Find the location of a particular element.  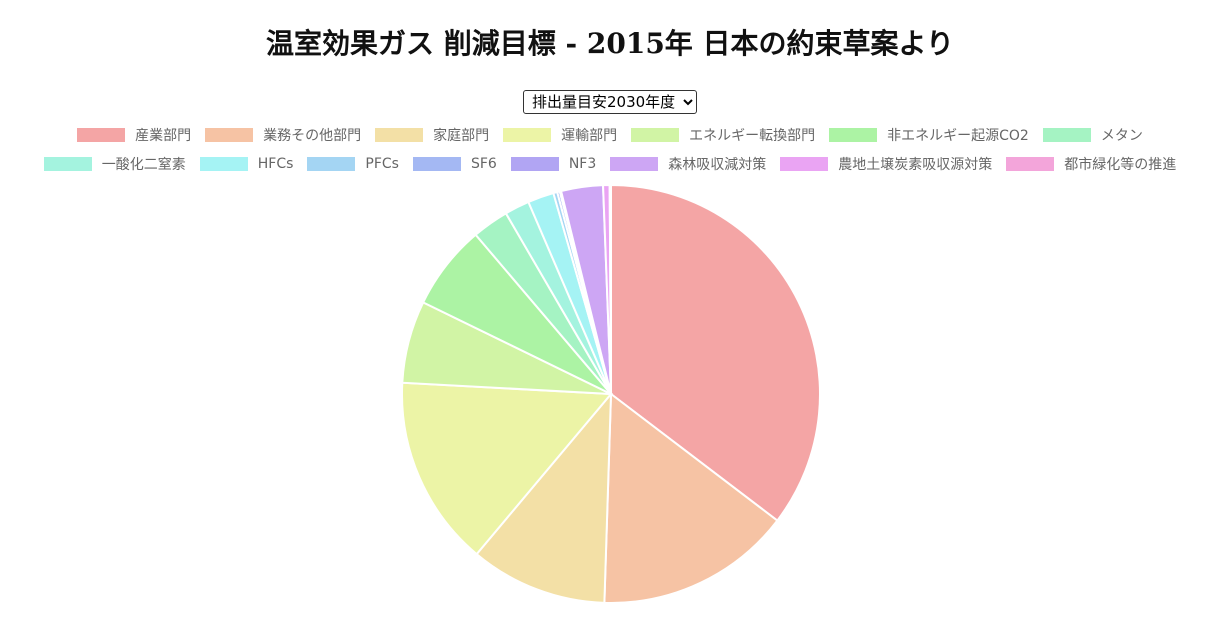

legend-label: 業務その他部門 is located at coordinates (312, 136).